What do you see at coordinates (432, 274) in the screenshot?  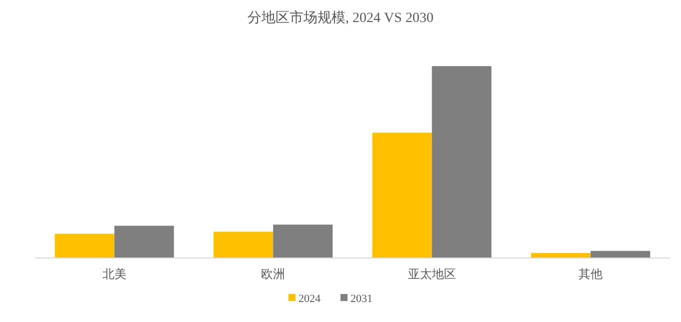 I see `x-tick-label: 亚太地区` at bounding box center [432, 274].